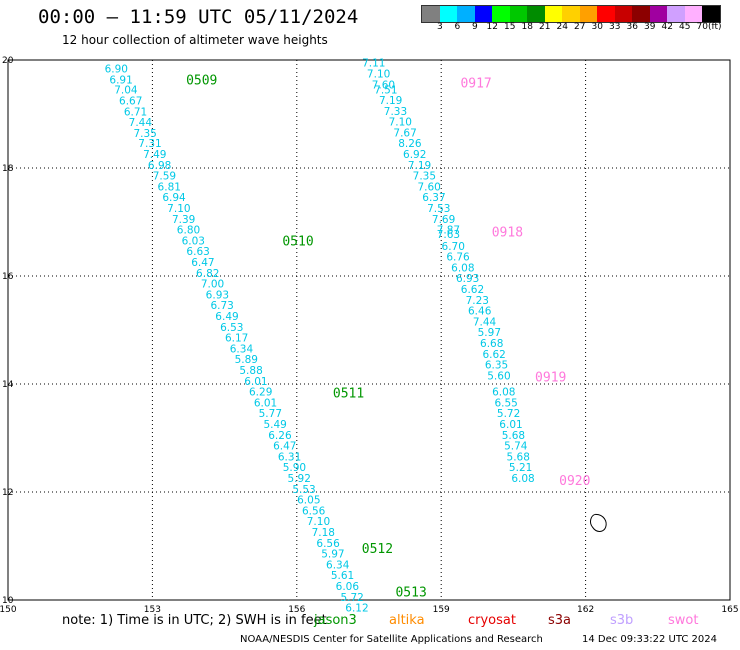 Image resolution: width=740 pixels, height=650 pixels. What do you see at coordinates (560, 620) in the screenshot?
I see `satellite-legend-item: s3a` at bounding box center [560, 620].